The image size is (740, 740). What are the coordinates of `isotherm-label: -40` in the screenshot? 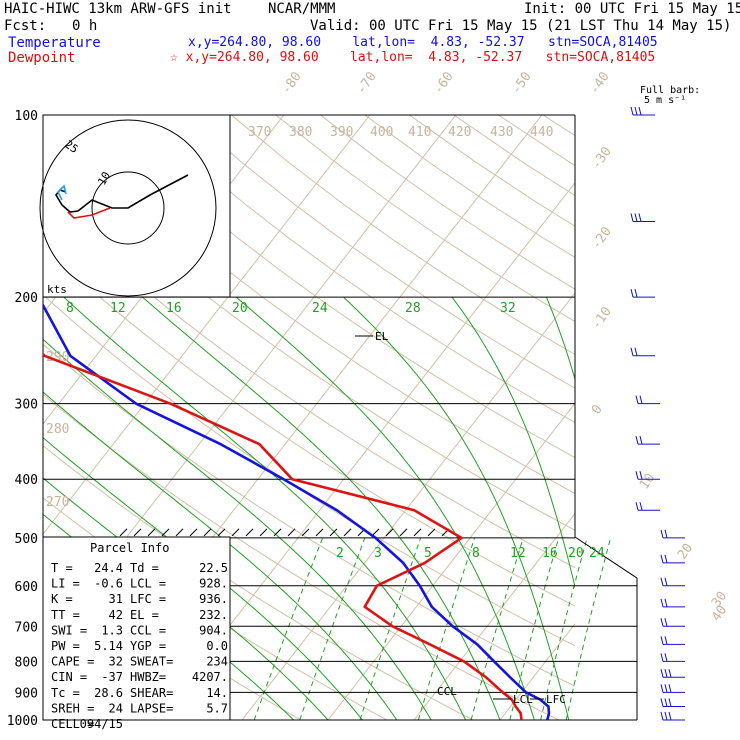 It's located at (600, 83).